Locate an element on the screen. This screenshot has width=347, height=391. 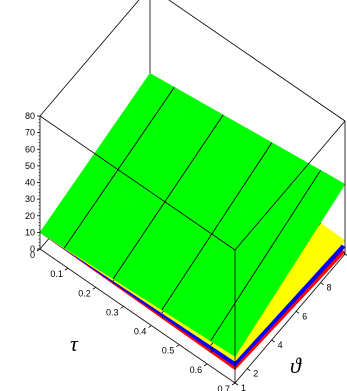
x-tick-label: 0.7 is located at coordinates (223, 387).